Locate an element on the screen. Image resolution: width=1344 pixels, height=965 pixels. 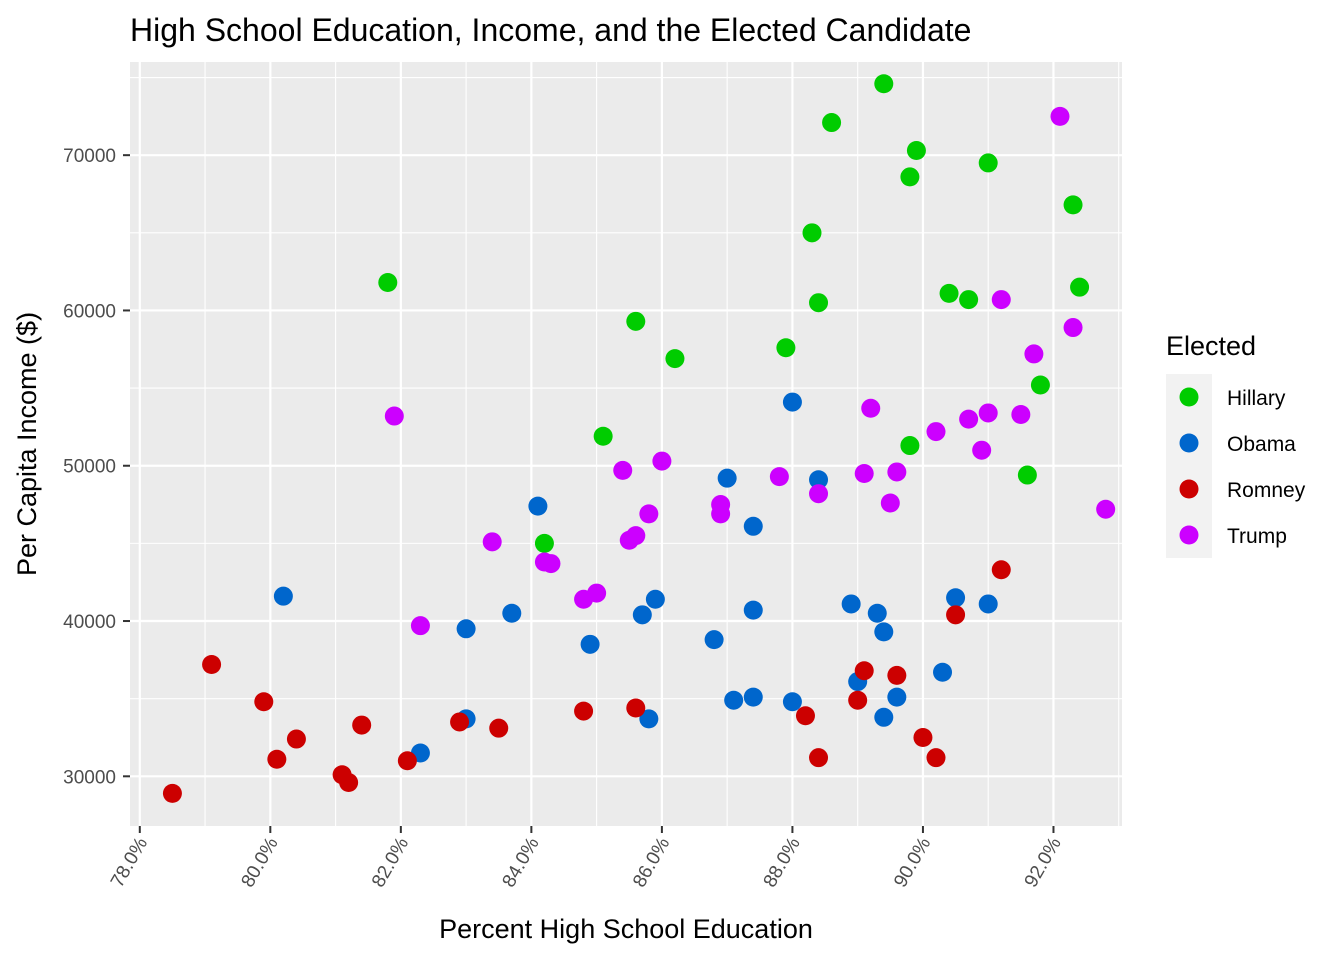
legend-swatch-obama is located at coordinates (1189, 443).